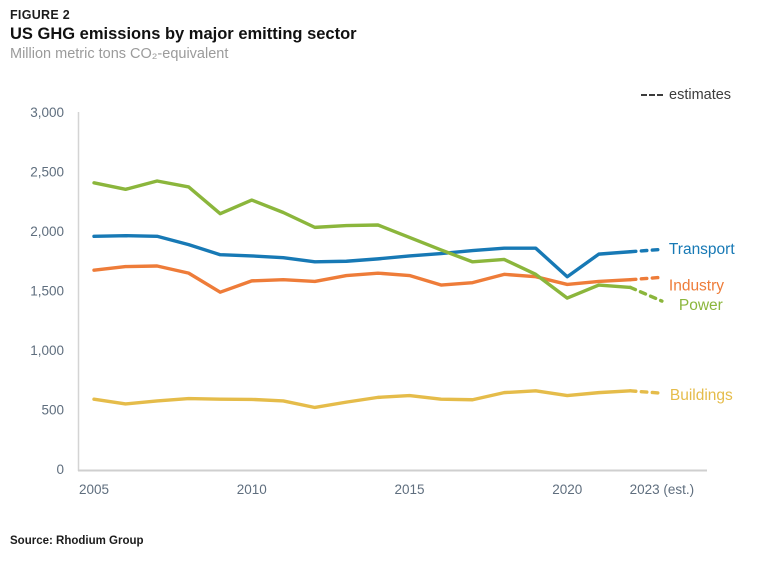 The width and height of the screenshot is (777, 570). What do you see at coordinates (47, 350) in the screenshot?
I see `y-axis-tick-label: 1,000` at bounding box center [47, 350].